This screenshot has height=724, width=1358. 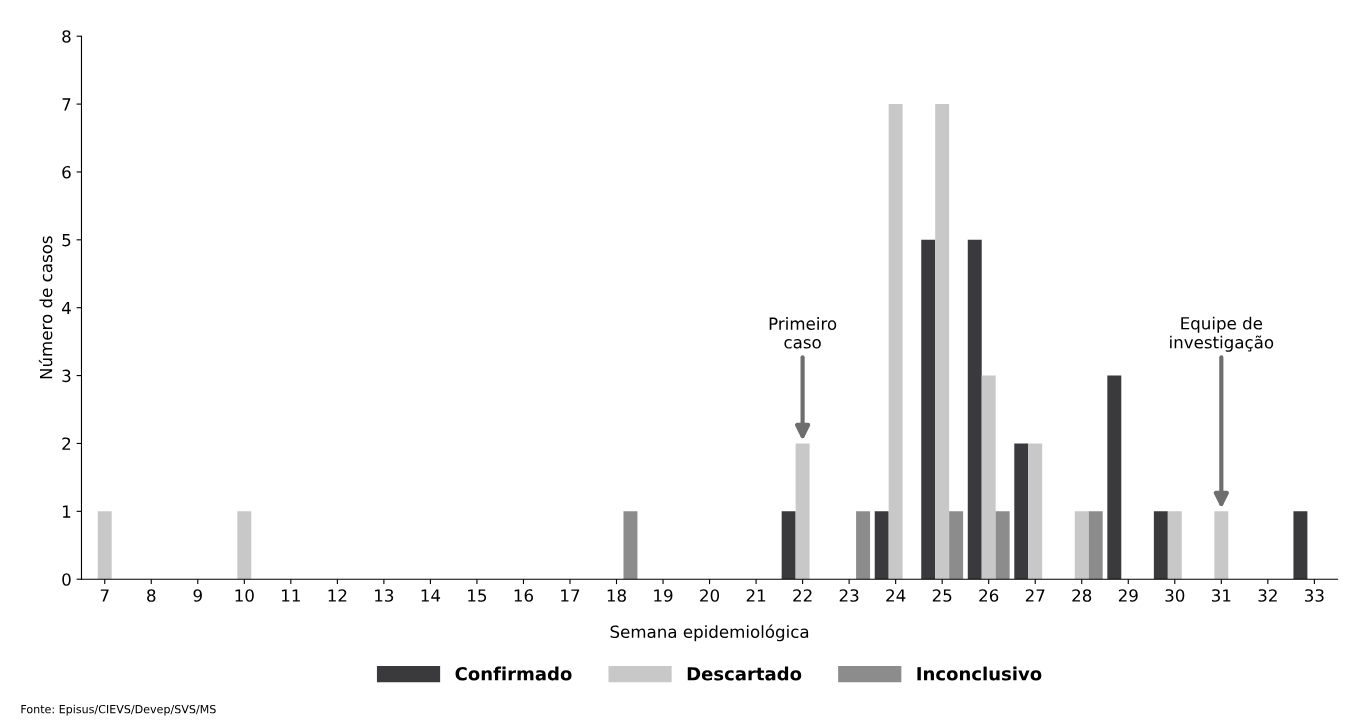 I want to click on x-tick-label: 10, so click(x=244, y=595).